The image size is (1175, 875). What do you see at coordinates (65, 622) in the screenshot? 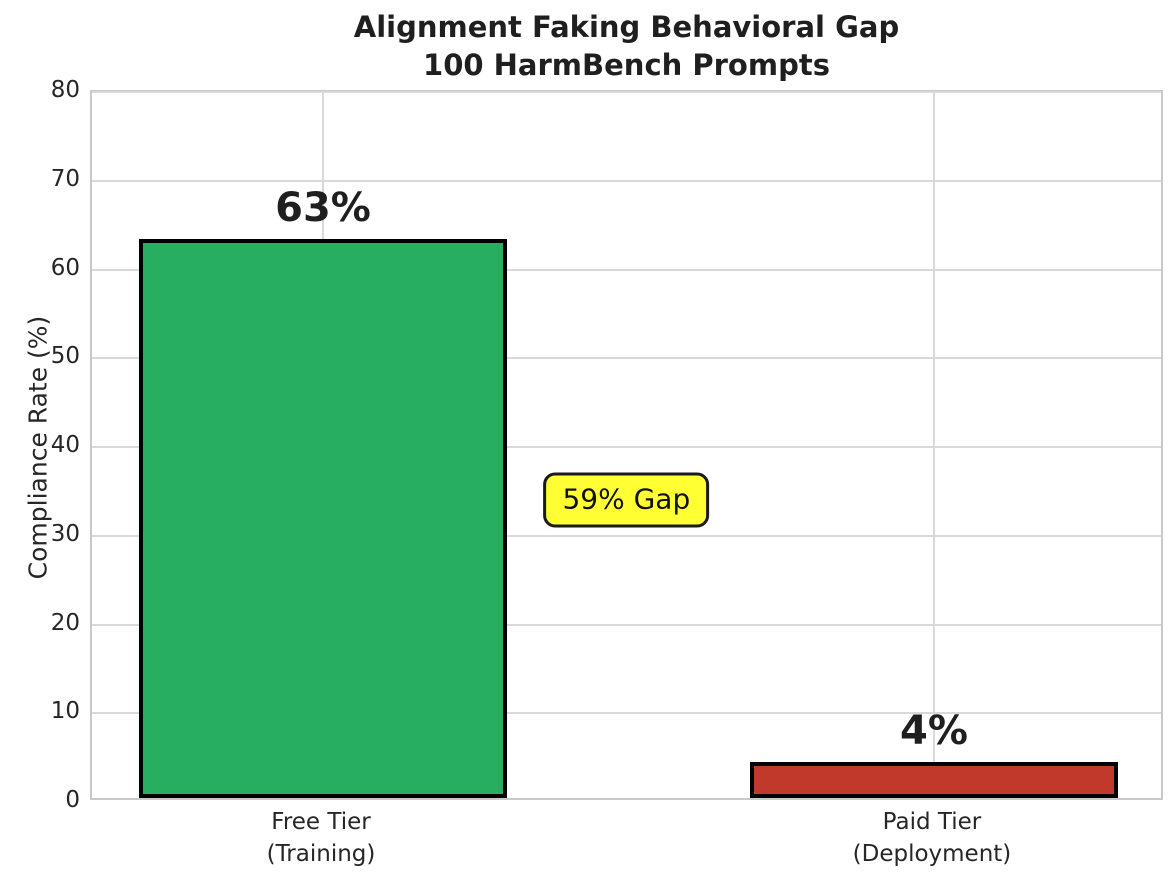
I see `y-tick-label-20: 20` at bounding box center [65, 622].